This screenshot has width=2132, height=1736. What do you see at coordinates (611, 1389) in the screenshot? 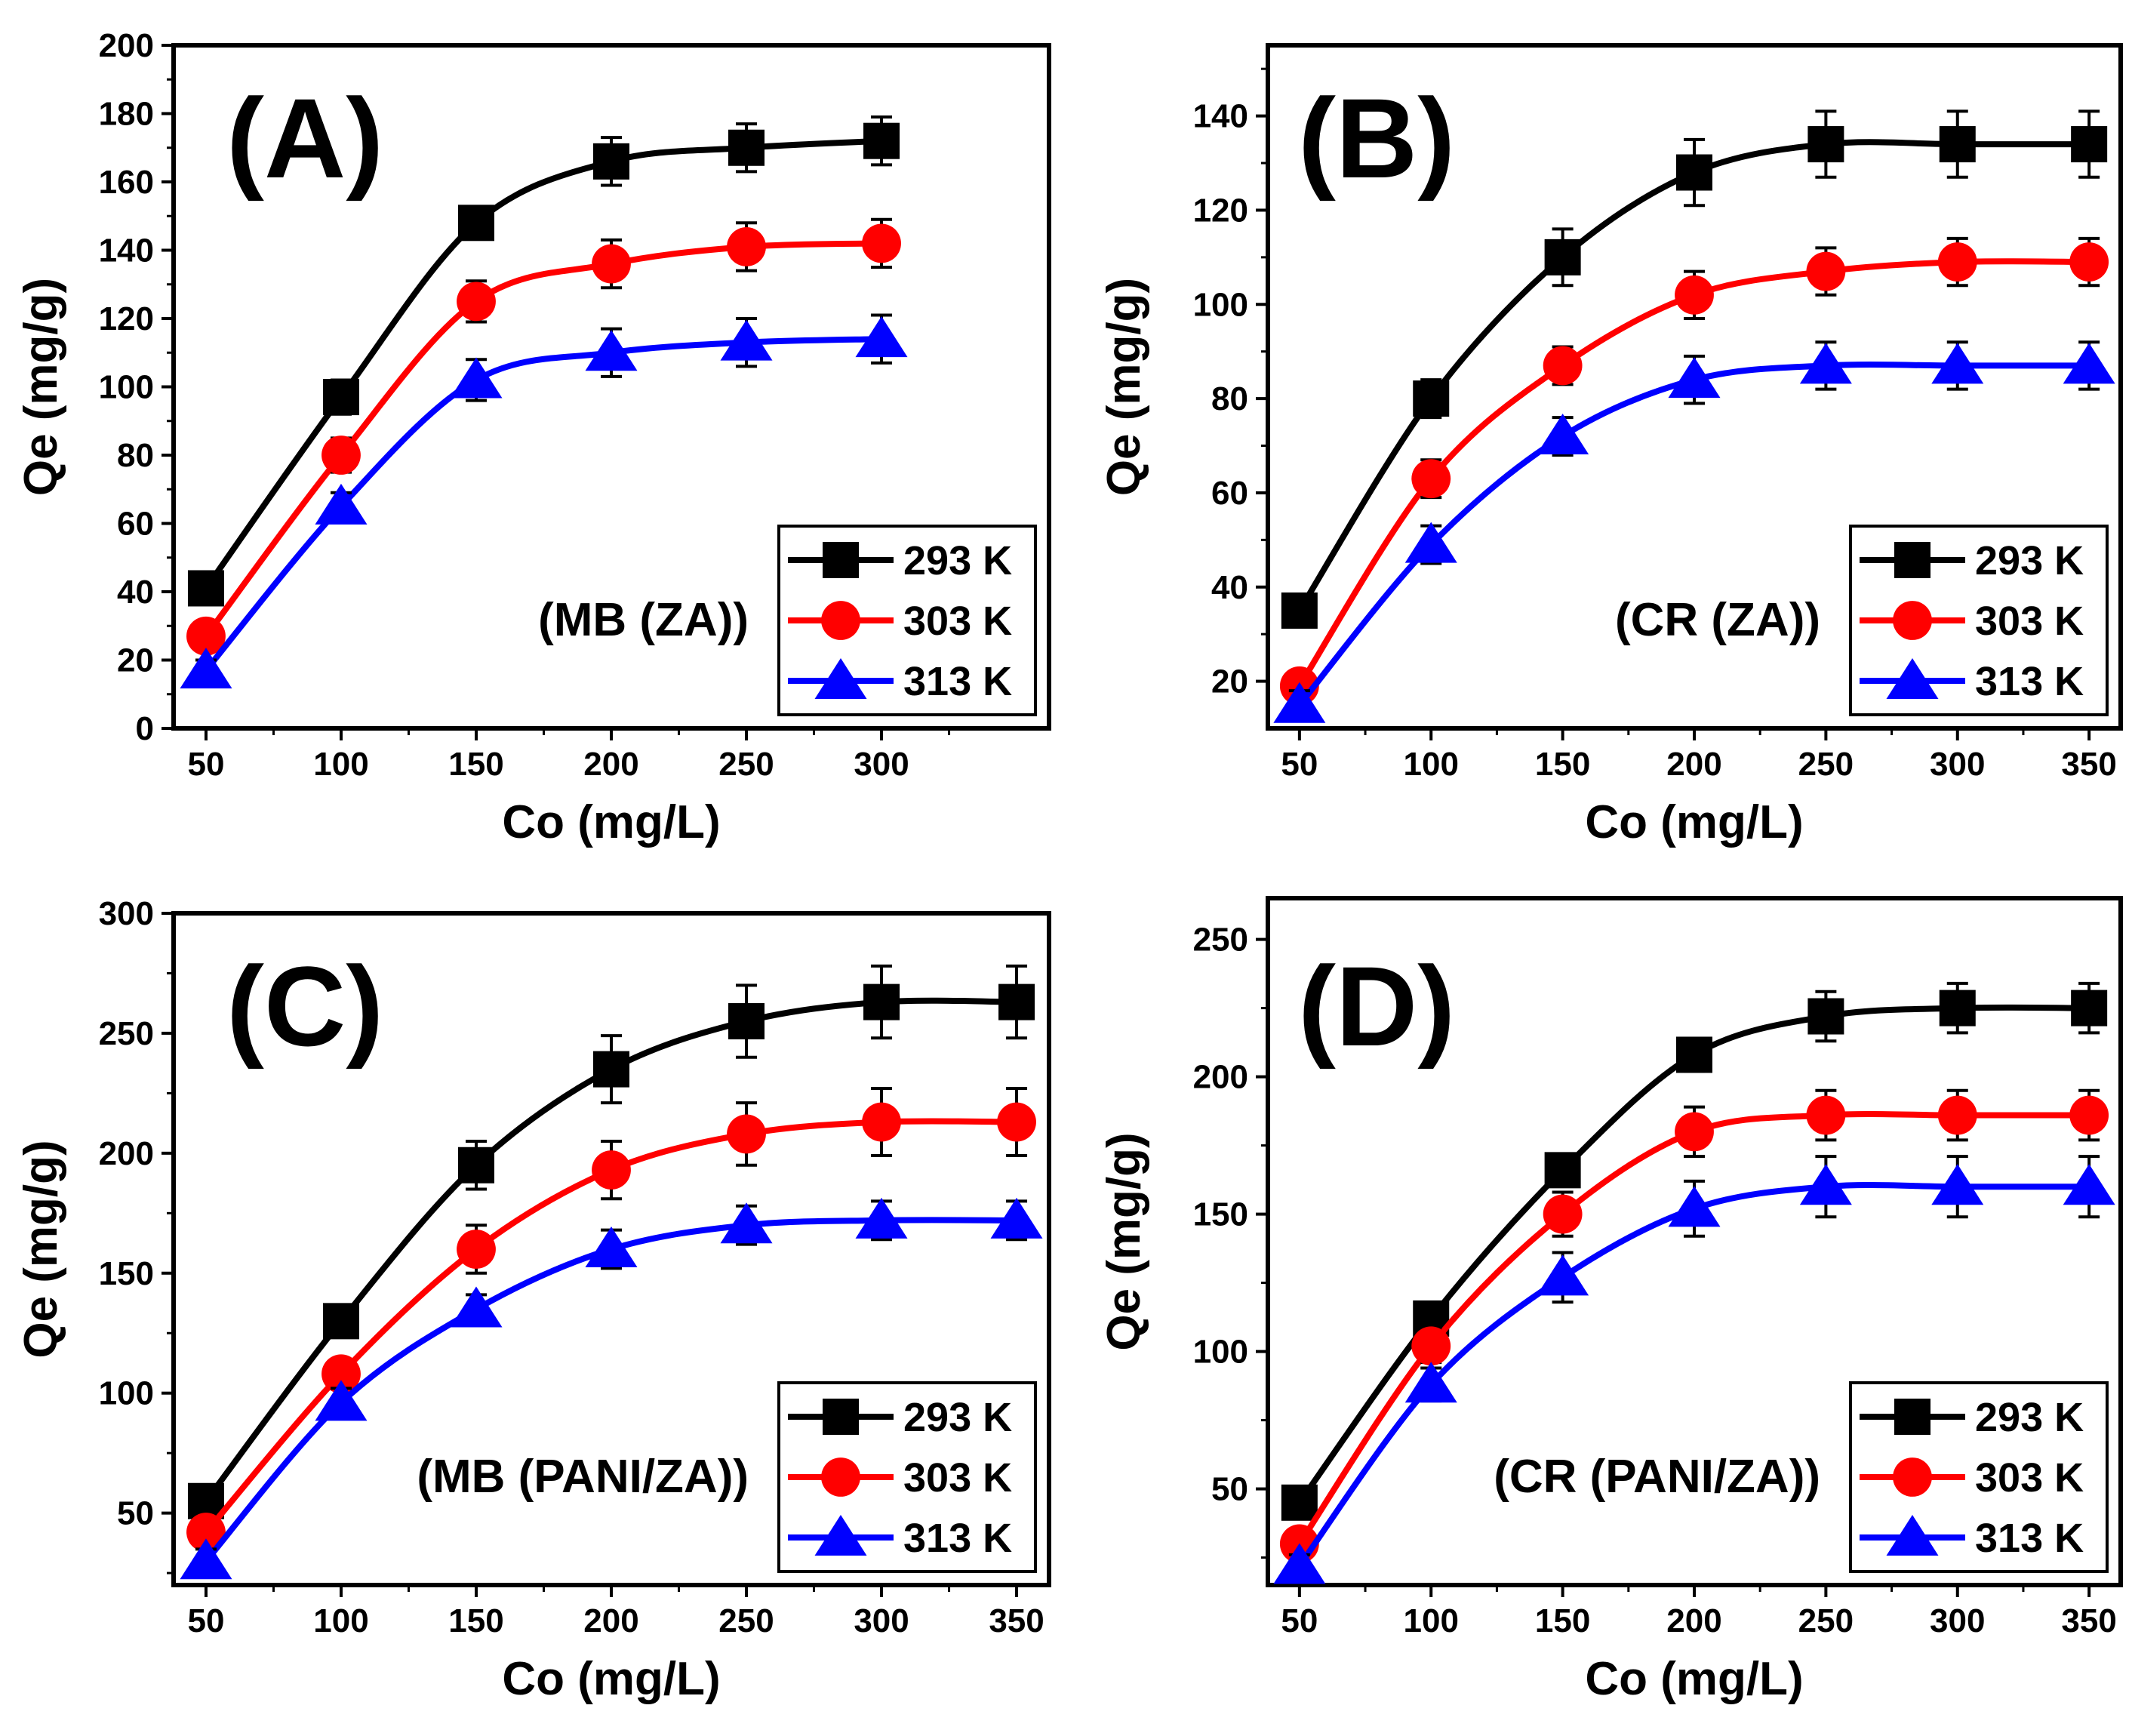
I see `series-313-K` at bounding box center [611, 1389].